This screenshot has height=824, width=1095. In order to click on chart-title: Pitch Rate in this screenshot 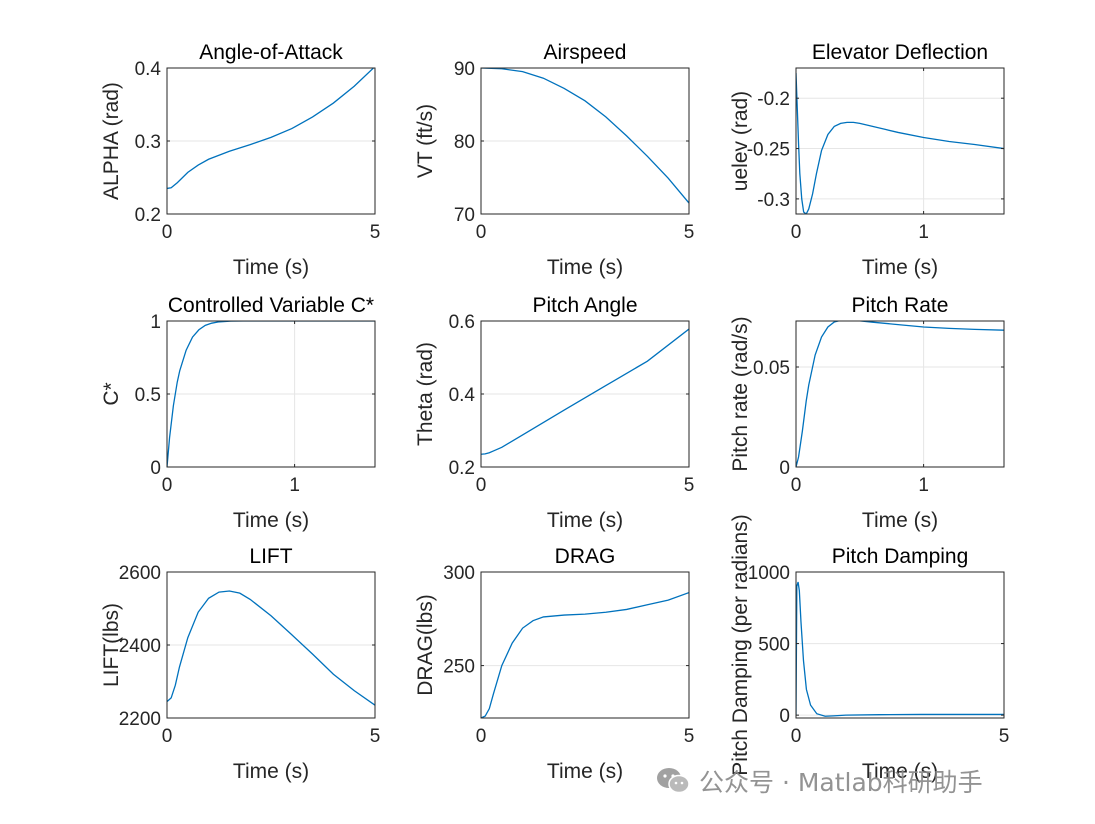, I will do `click(900, 305)`.